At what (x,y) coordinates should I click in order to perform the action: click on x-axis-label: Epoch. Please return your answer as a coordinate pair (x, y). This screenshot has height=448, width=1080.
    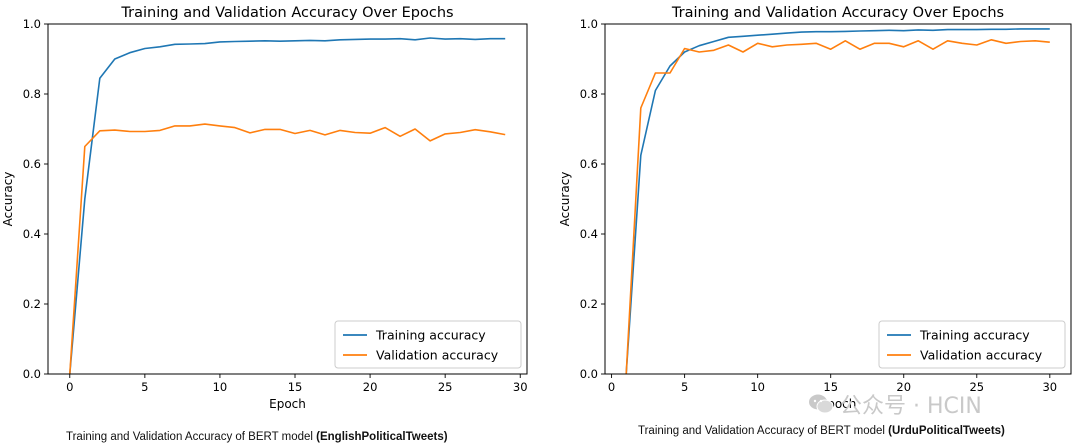
    Looking at the image, I should click on (287, 404).